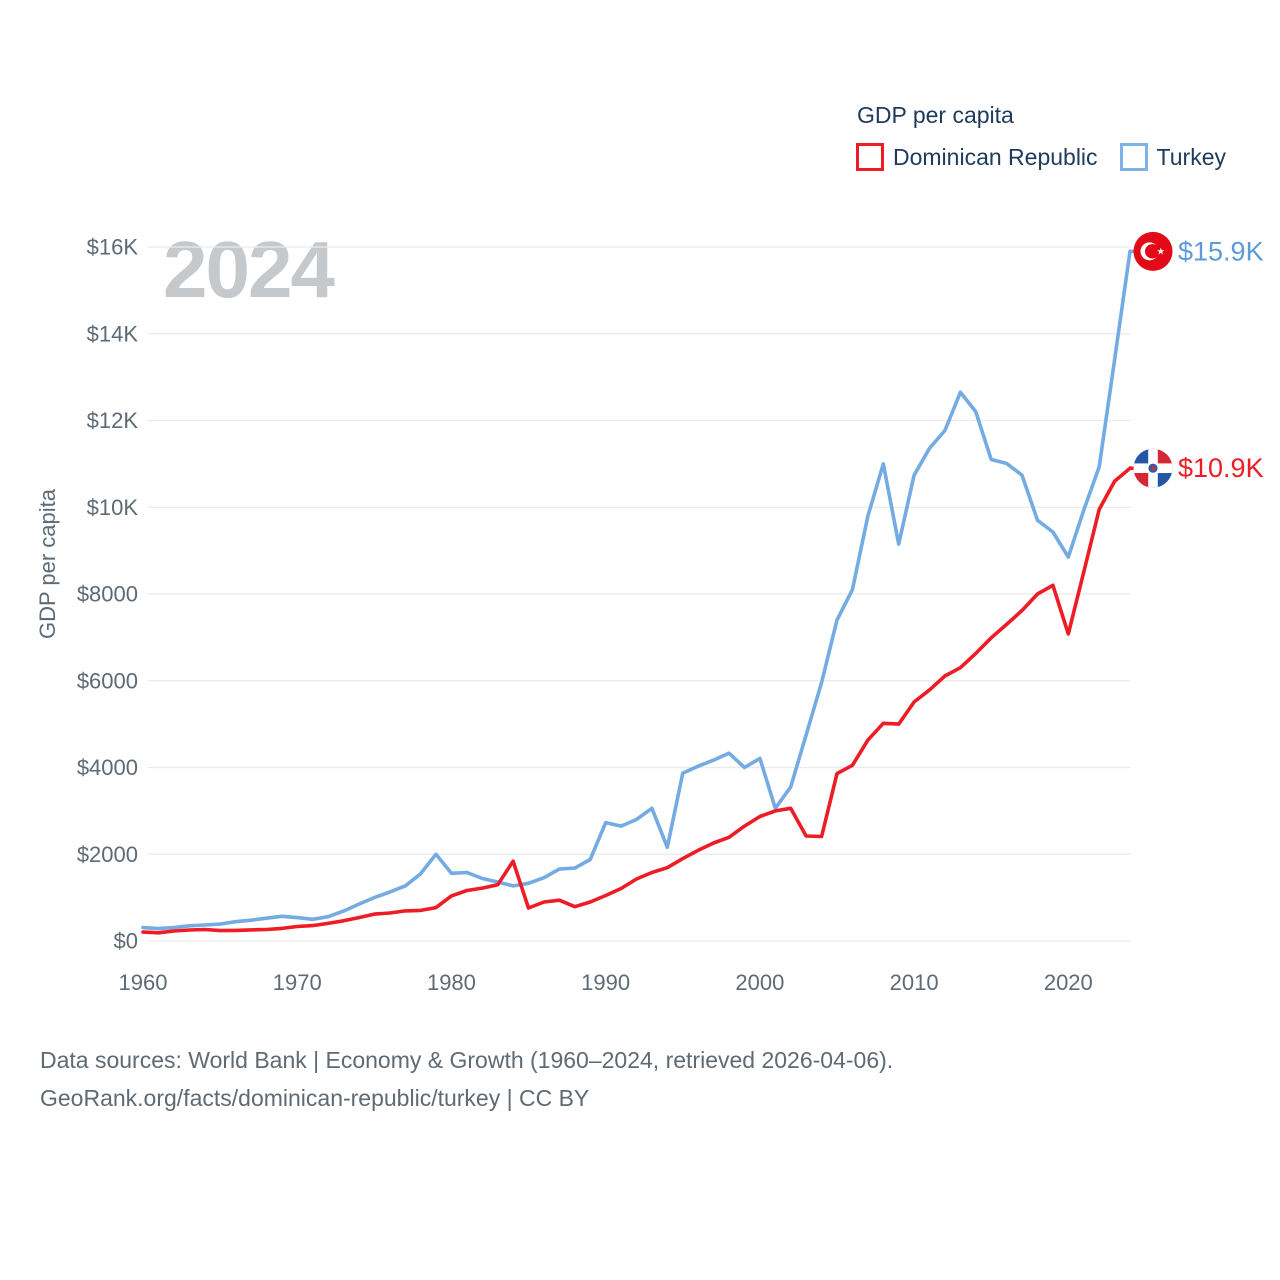 Image resolution: width=1280 pixels, height=1280 pixels. I want to click on legend-label-turkey: Turkey, so click(1191, 156).